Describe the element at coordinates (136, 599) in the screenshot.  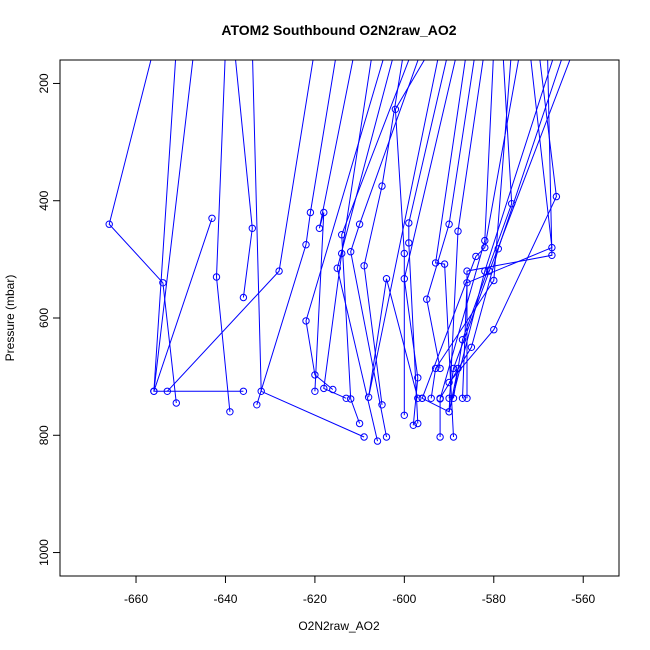
I see `x-tick-label: -660` at that location.